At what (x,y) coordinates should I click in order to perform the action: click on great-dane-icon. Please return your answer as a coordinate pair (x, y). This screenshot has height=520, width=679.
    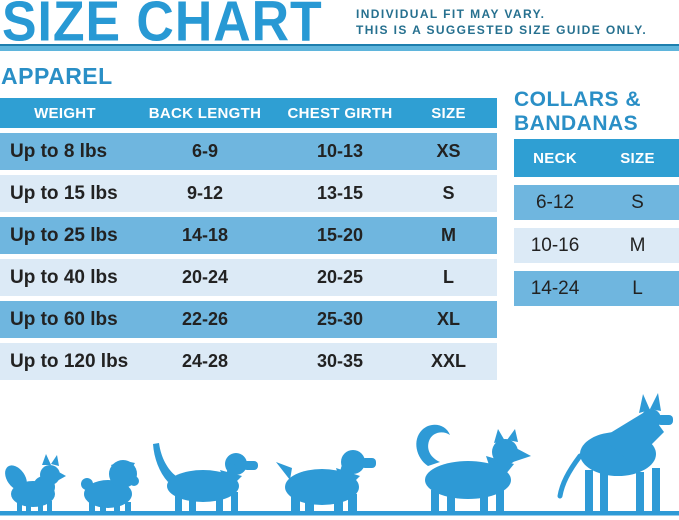
    Looking at the image, I should click on (615, 453).